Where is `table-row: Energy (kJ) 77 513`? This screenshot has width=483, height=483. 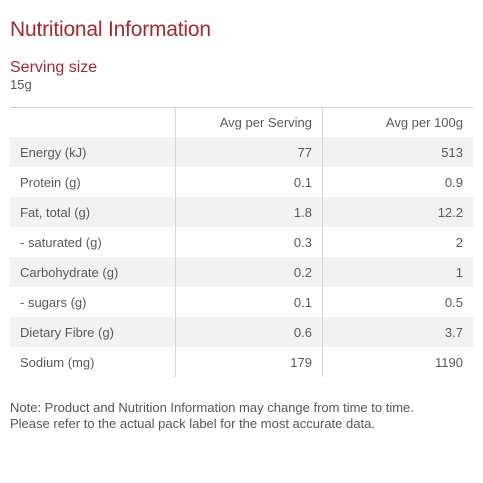 table-row: Energy (kJ) 77 513 is located at coordinates (241, 152).